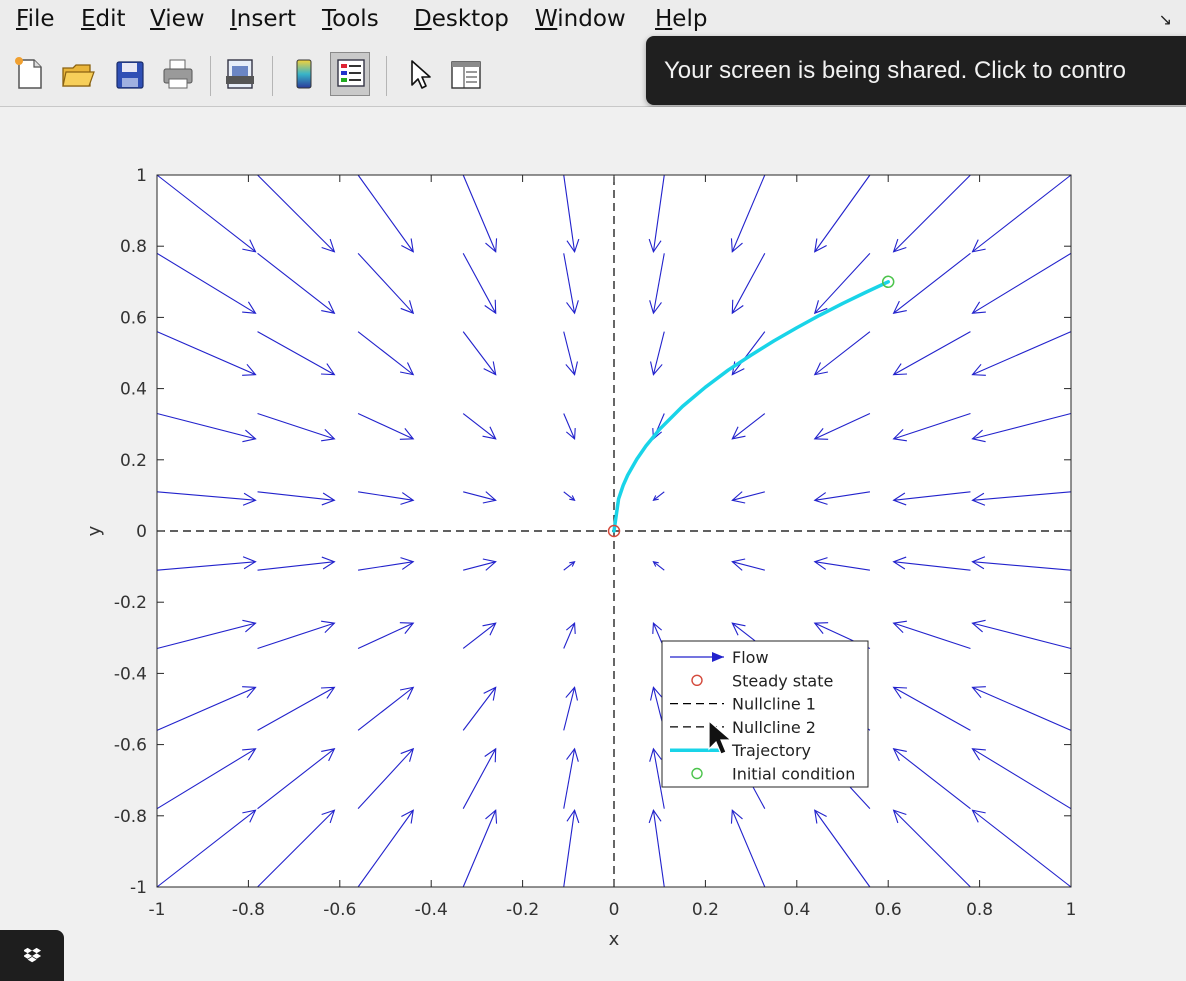 The image size is (1186, 981). I want to click on legend-box, so click(765, 714).